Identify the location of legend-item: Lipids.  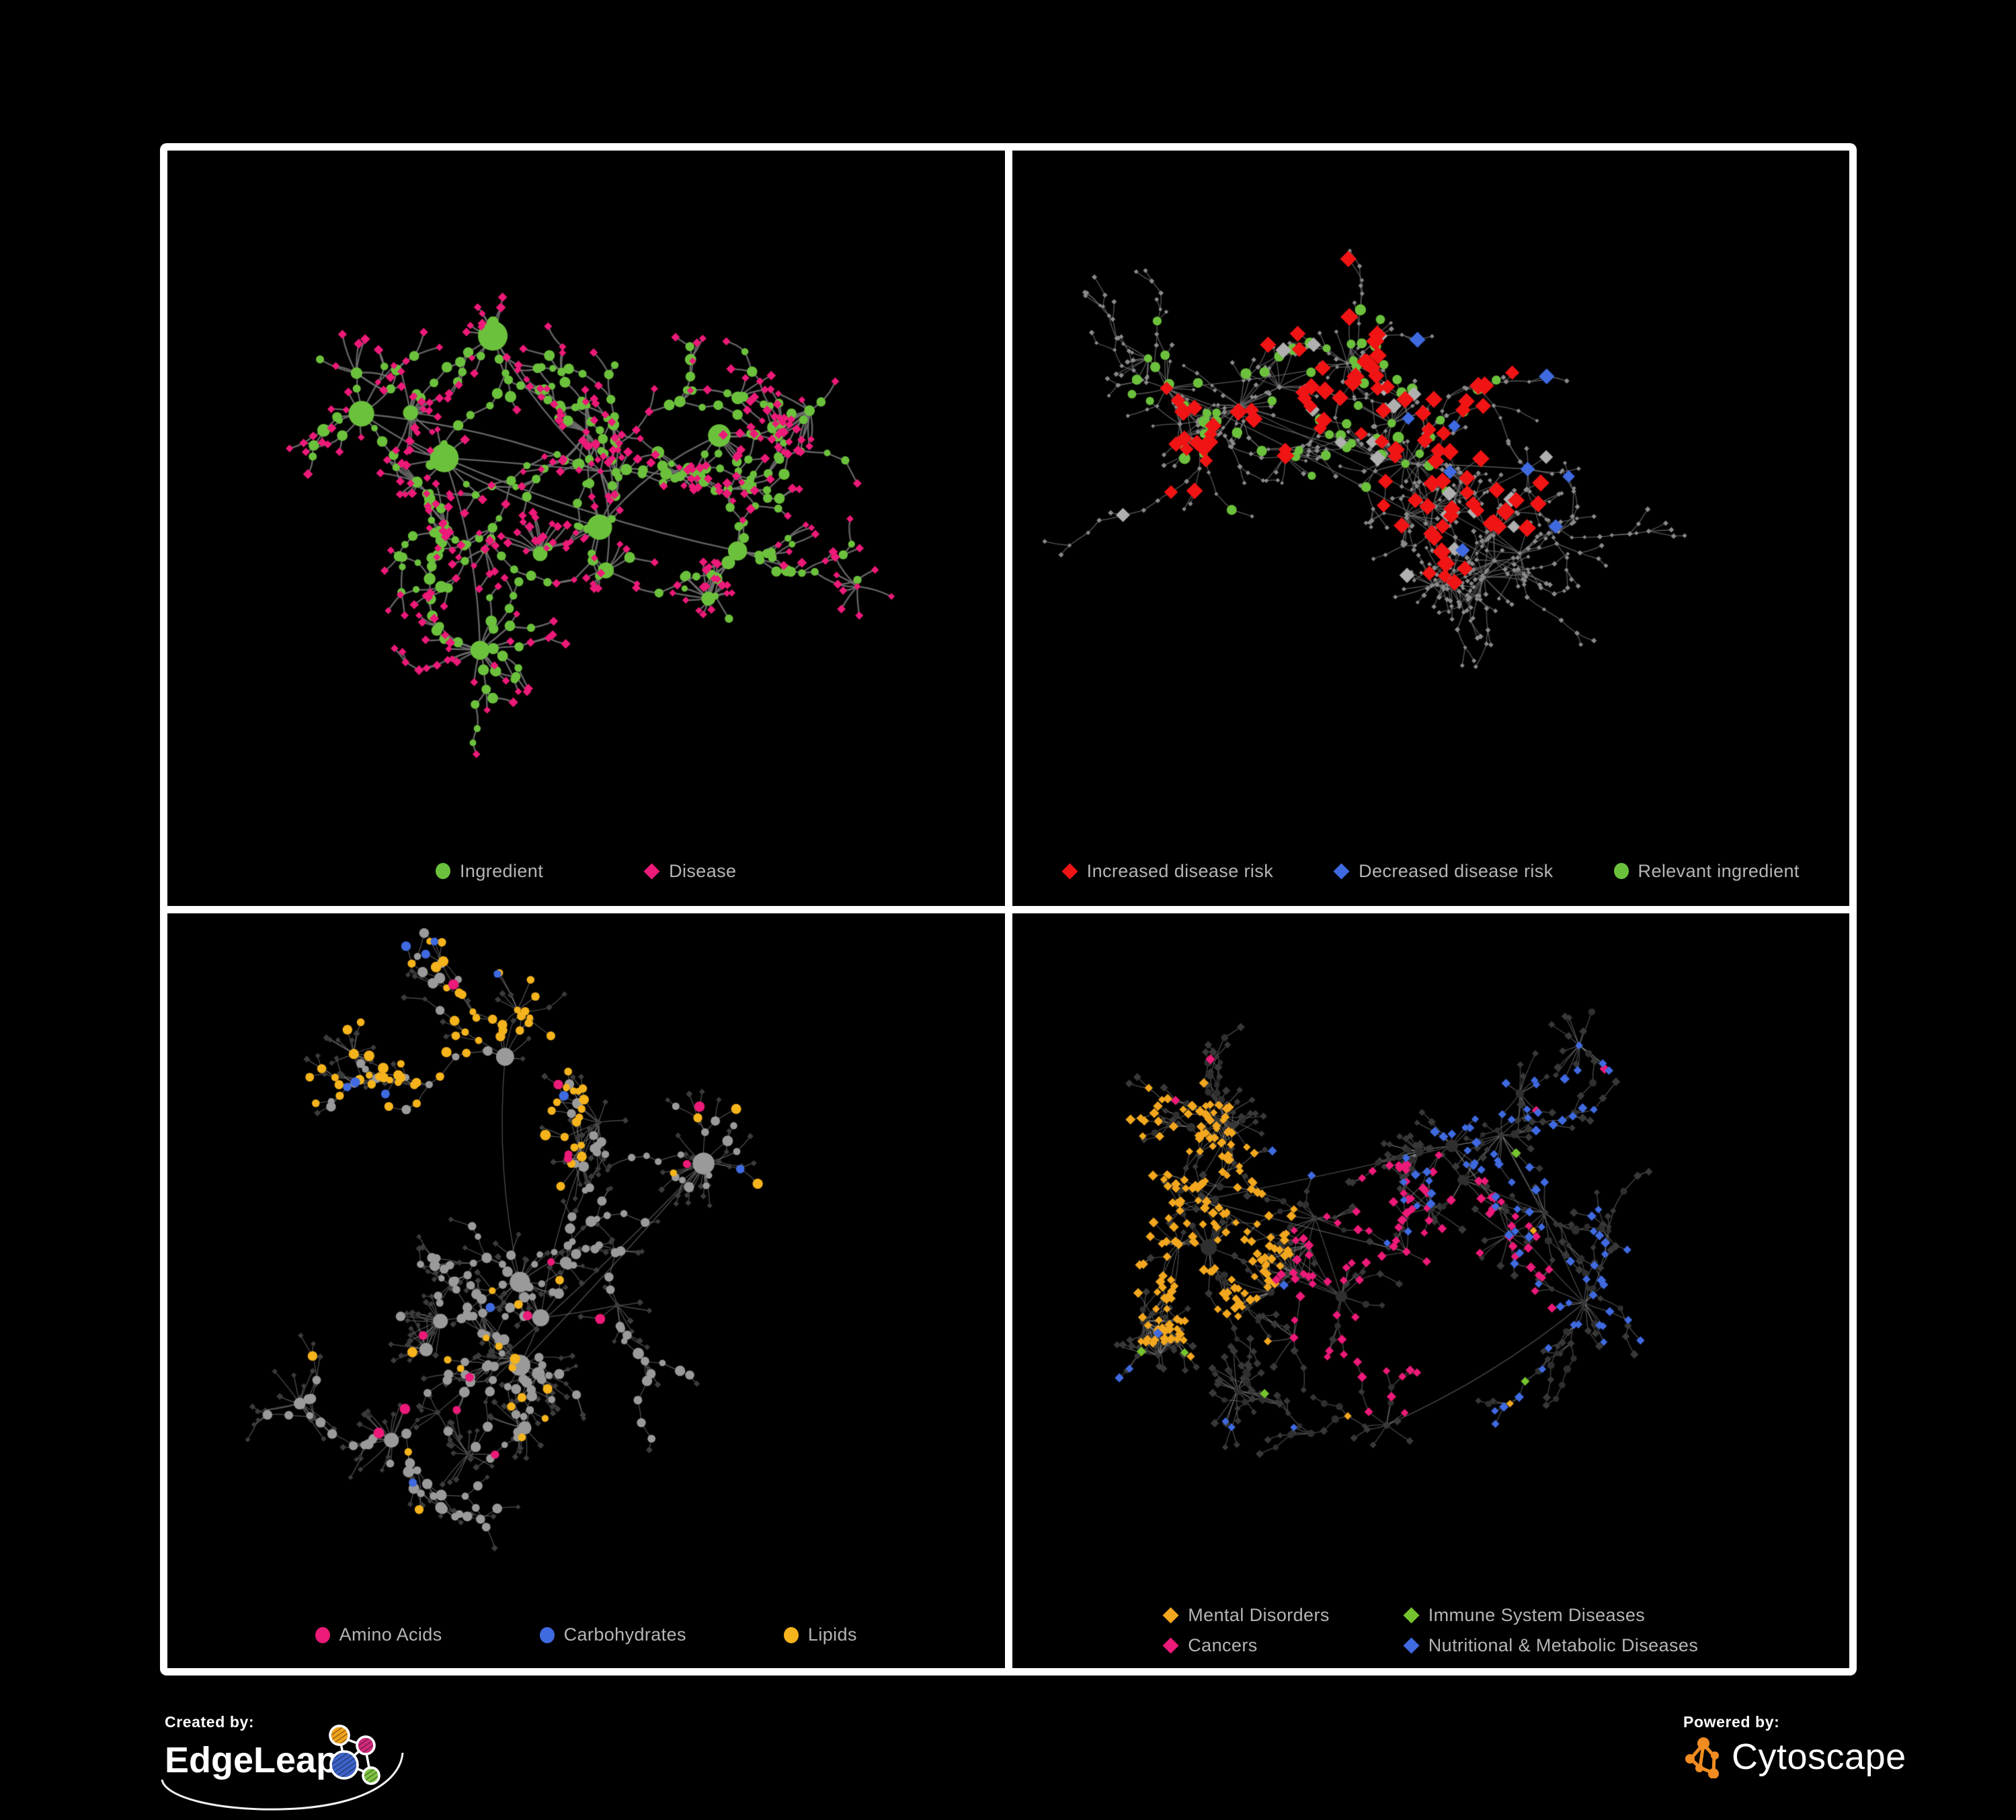
(820, 1635).